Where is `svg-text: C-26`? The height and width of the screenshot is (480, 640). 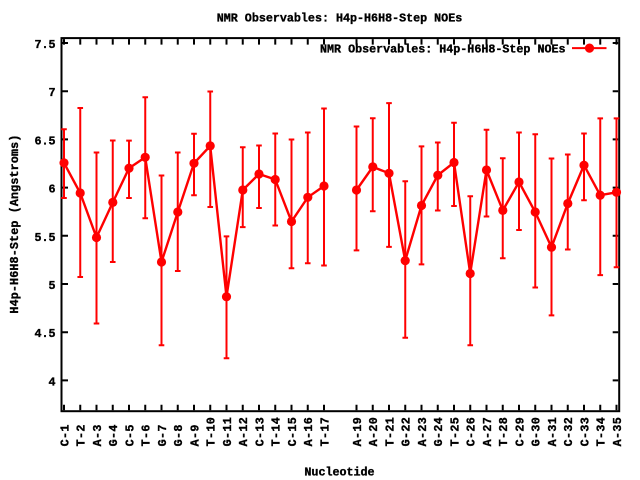 svg-text: C-26 is located at coordinates (472, 431).